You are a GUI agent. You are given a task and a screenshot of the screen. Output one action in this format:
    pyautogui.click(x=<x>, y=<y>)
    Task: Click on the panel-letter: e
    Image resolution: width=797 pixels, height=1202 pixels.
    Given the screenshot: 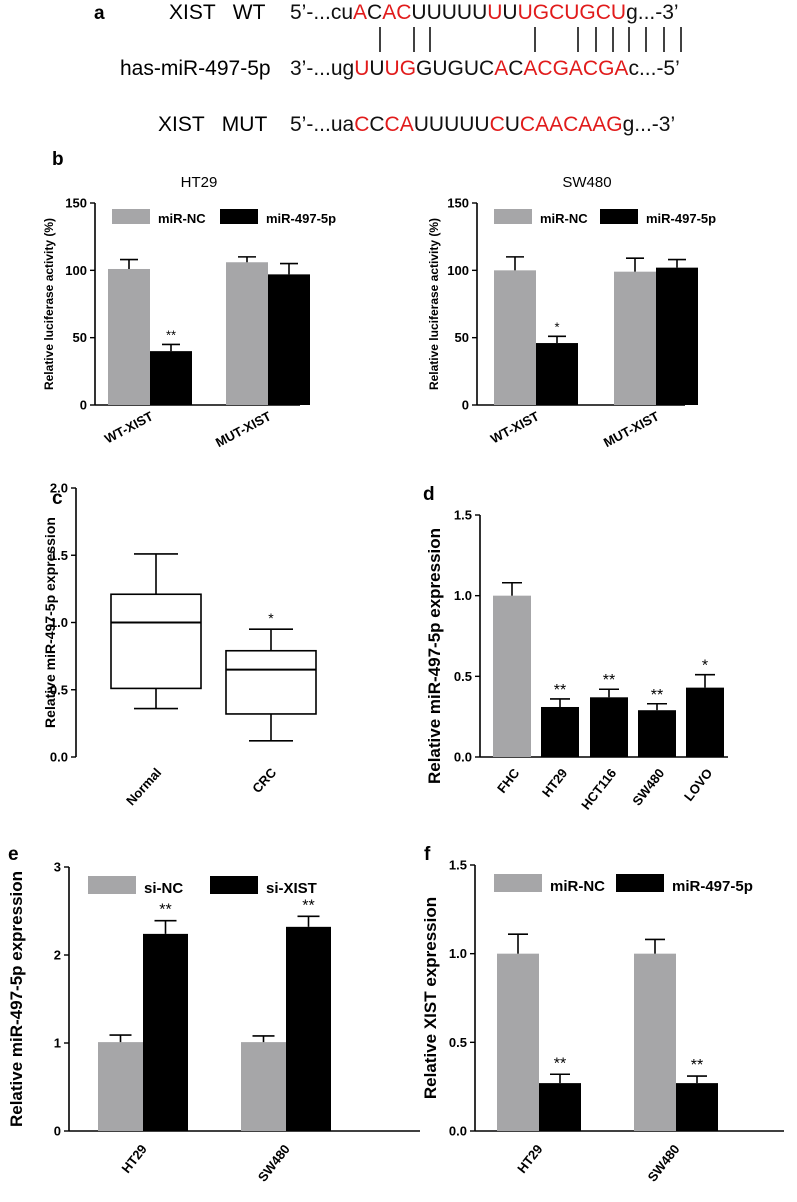 What is the action you would take?
    pyautogui.click(x=13, y=854)
    